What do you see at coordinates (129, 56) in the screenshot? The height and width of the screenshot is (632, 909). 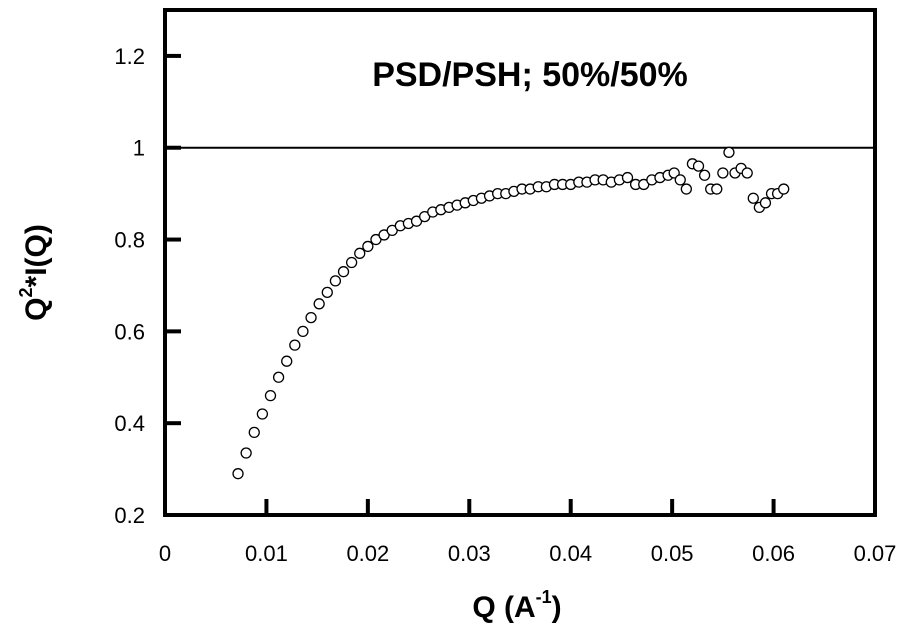 I see `y-tick-label: 1.2` at bounding box center [129, 56].